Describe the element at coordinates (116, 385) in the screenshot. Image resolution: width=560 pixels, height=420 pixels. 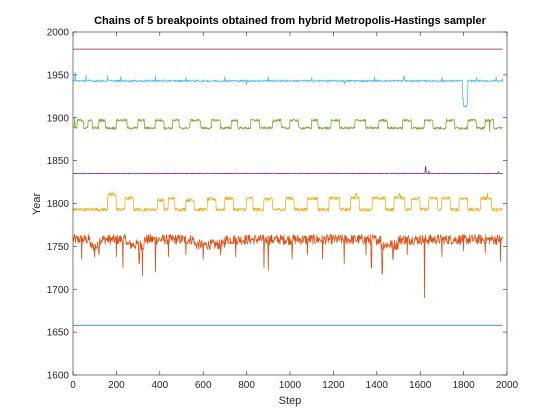
I see `x-tick-label: 200` at that location.